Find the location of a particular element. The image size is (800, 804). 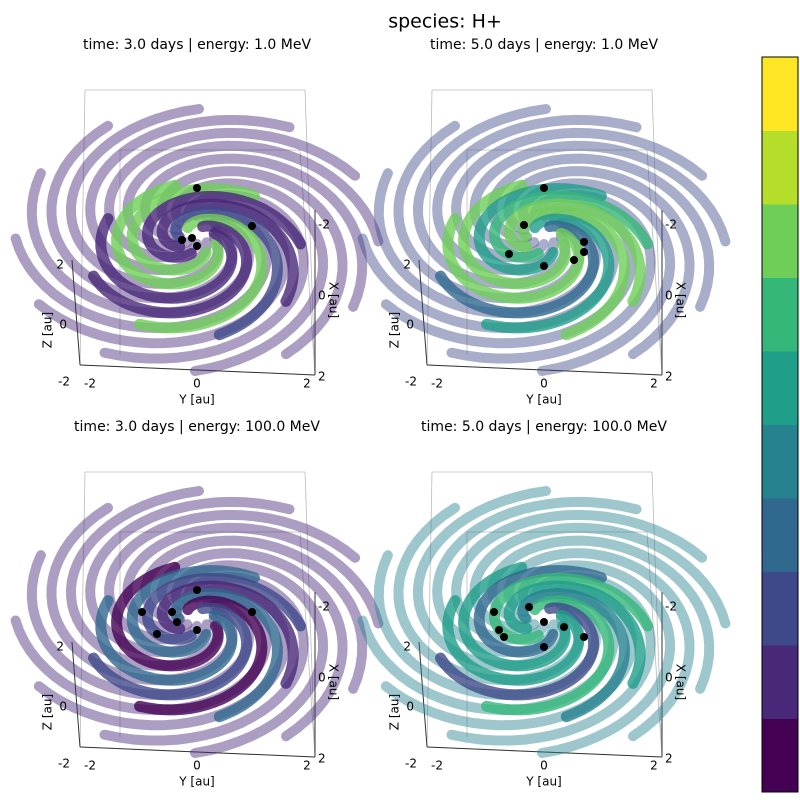

x-tick-label: 2 is located at coordinates (669, 377).